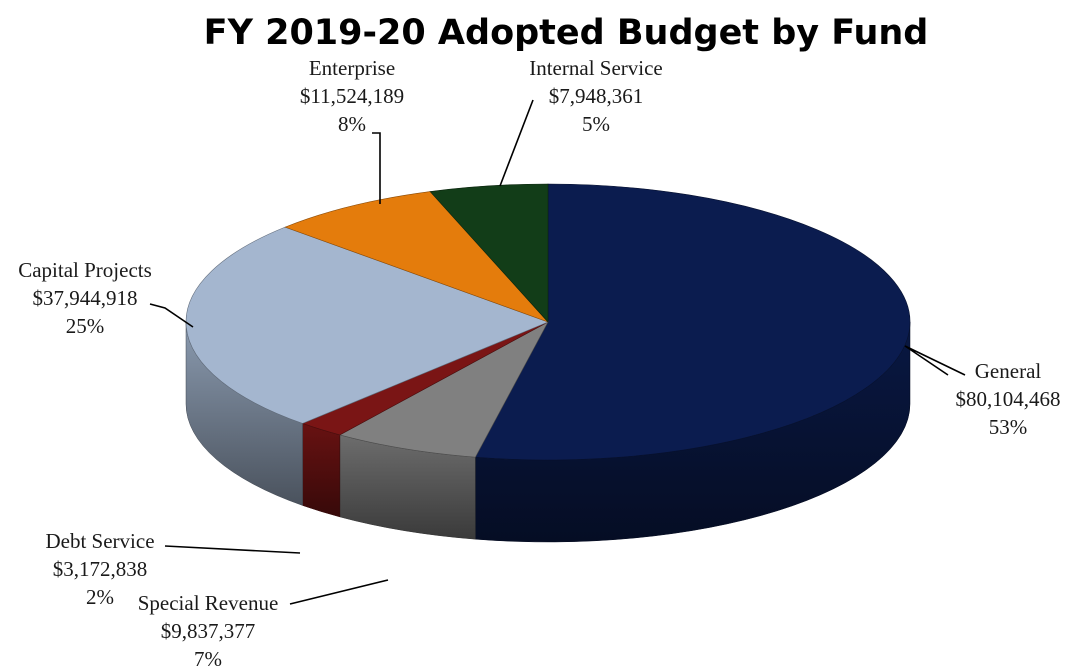  I want to click on label-percent-debt-service: 2%, so click(100, 597).